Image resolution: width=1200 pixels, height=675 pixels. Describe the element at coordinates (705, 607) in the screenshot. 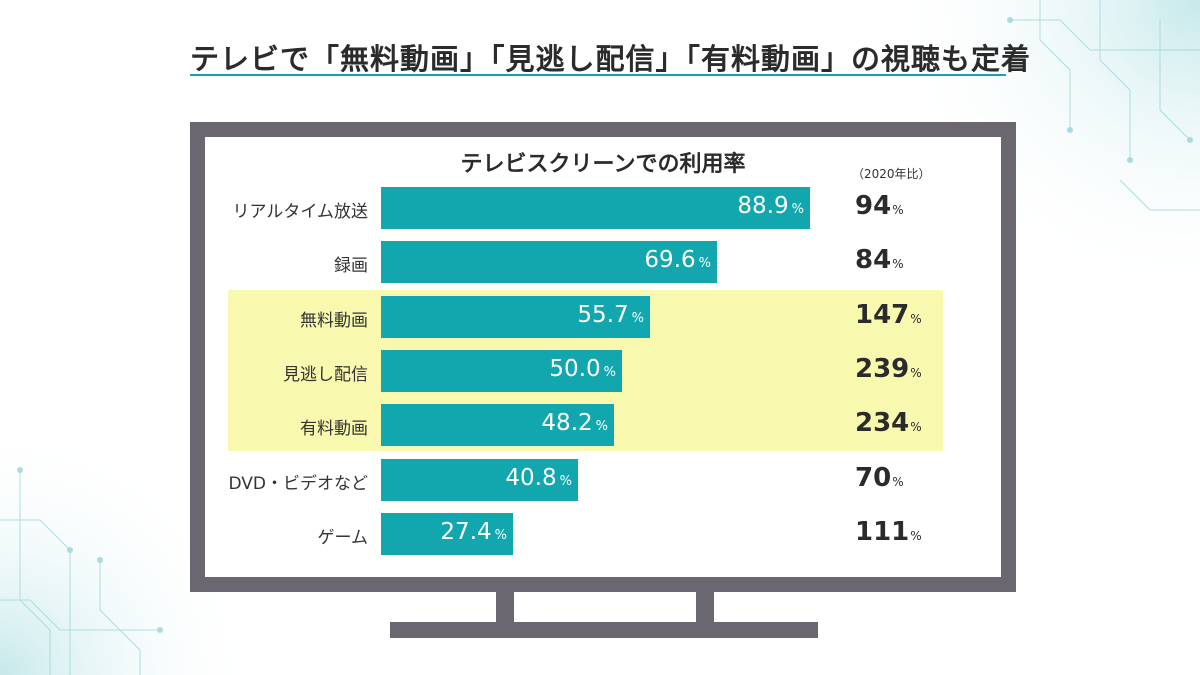

I see `tv-stand-right-post` at that location.